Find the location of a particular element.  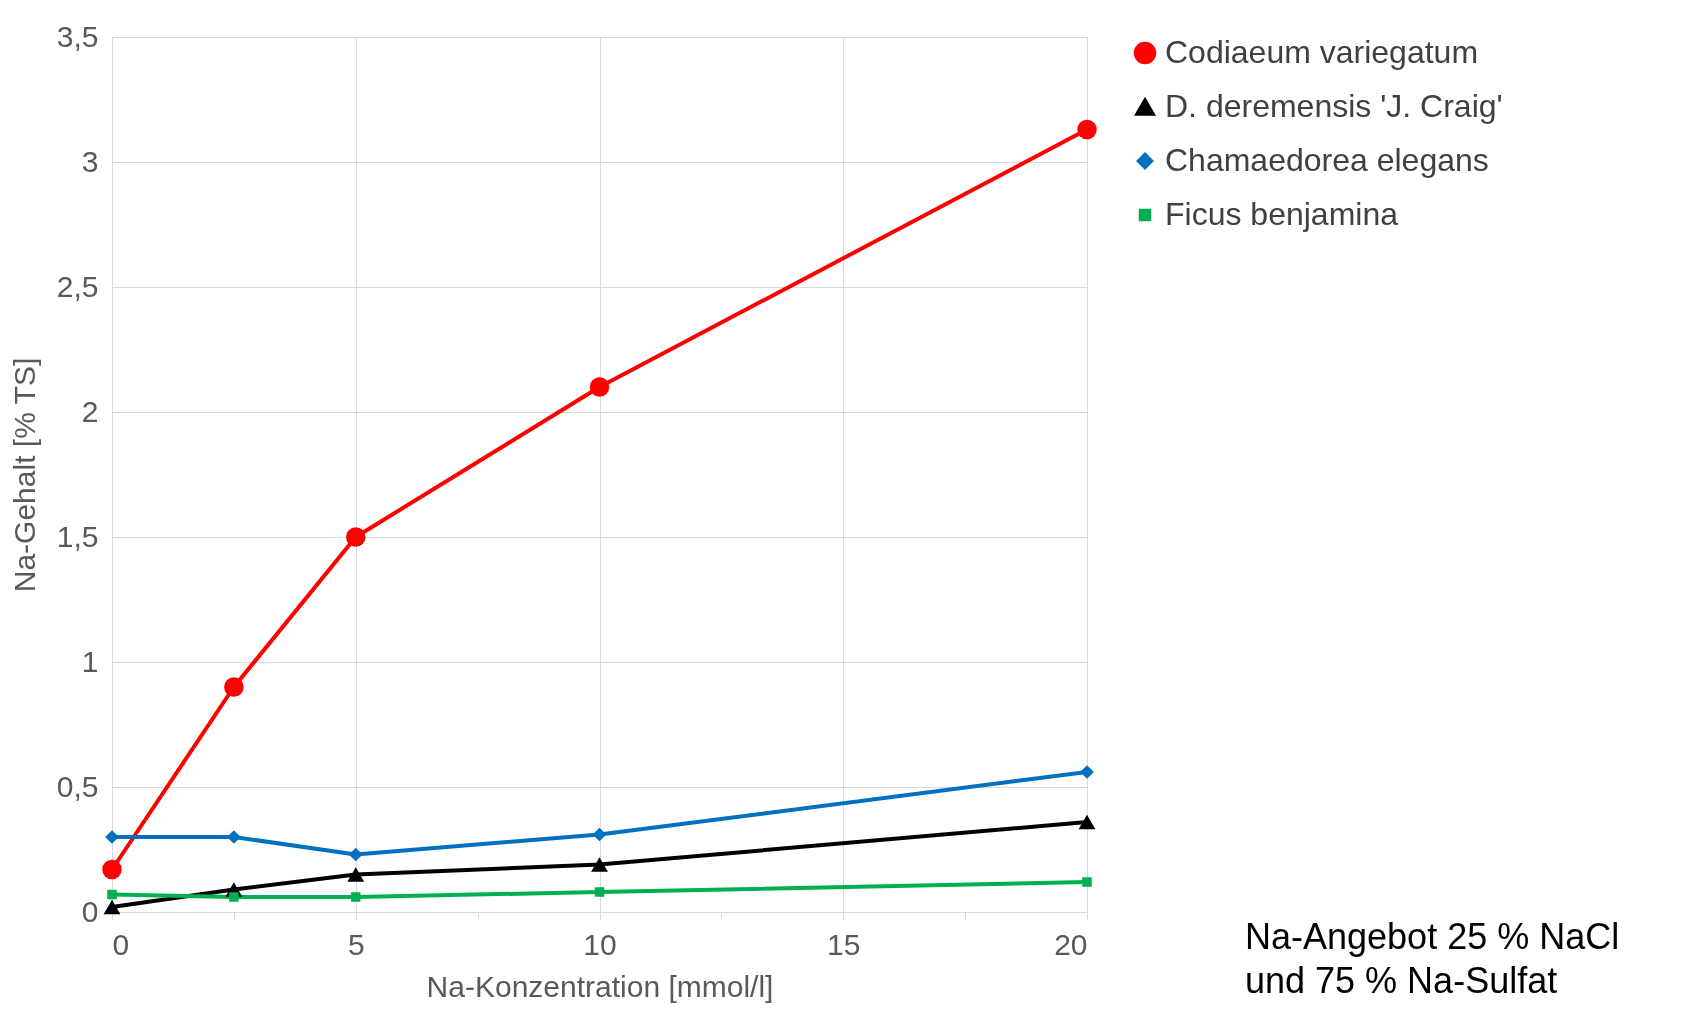

x-tick-label: 0 is located at coordinates (121, 944).